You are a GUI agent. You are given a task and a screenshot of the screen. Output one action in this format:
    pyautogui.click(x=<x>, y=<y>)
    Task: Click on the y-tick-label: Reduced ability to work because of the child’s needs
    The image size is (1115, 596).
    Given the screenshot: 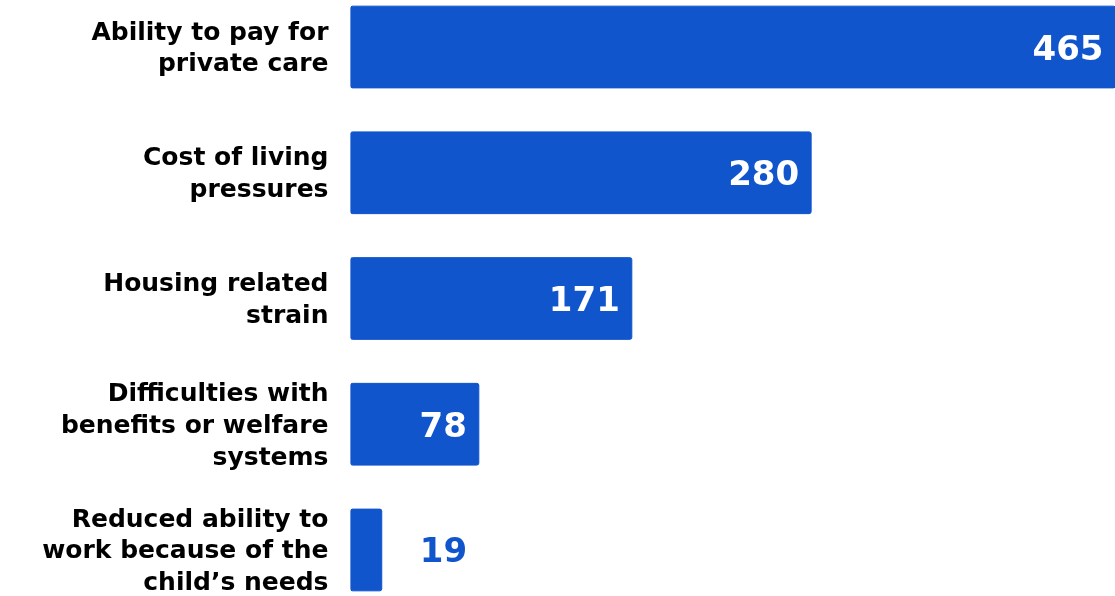 What is the action you would take?
    pyautogui.click(x=185, y=549)
    